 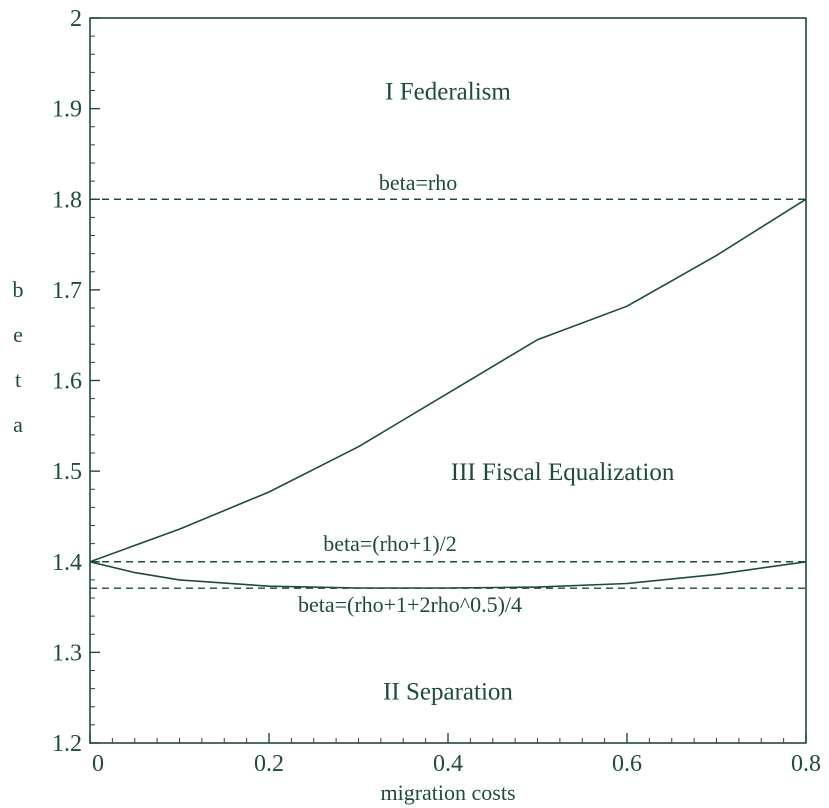 What do you see at coordinates (67, 110) in the screenshot?
I see `y-tick-label: 1.9` at bounding box center [67, 110].